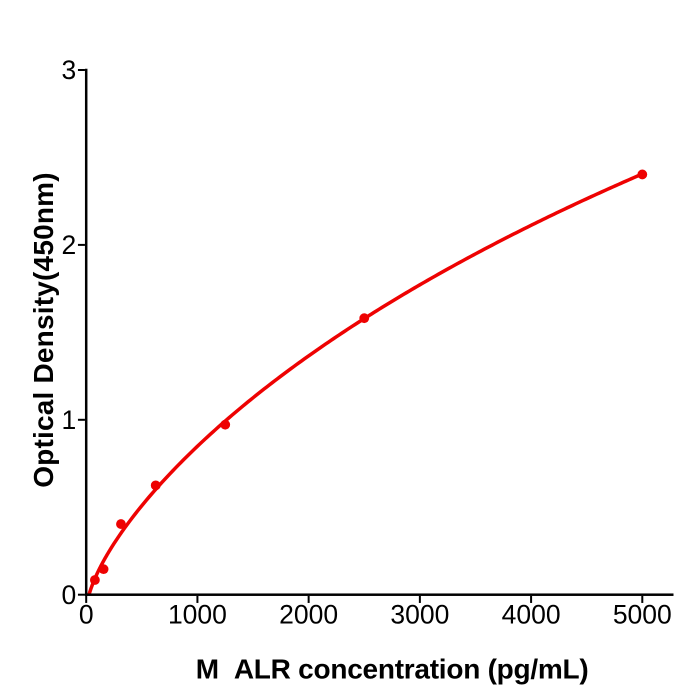 Image resolution: width=700 pixels, height=700 pixels. What do you see at coordinates (69, 245) in the screenshot?
I see `svg-text: 2` at bounding box center [69, 245].